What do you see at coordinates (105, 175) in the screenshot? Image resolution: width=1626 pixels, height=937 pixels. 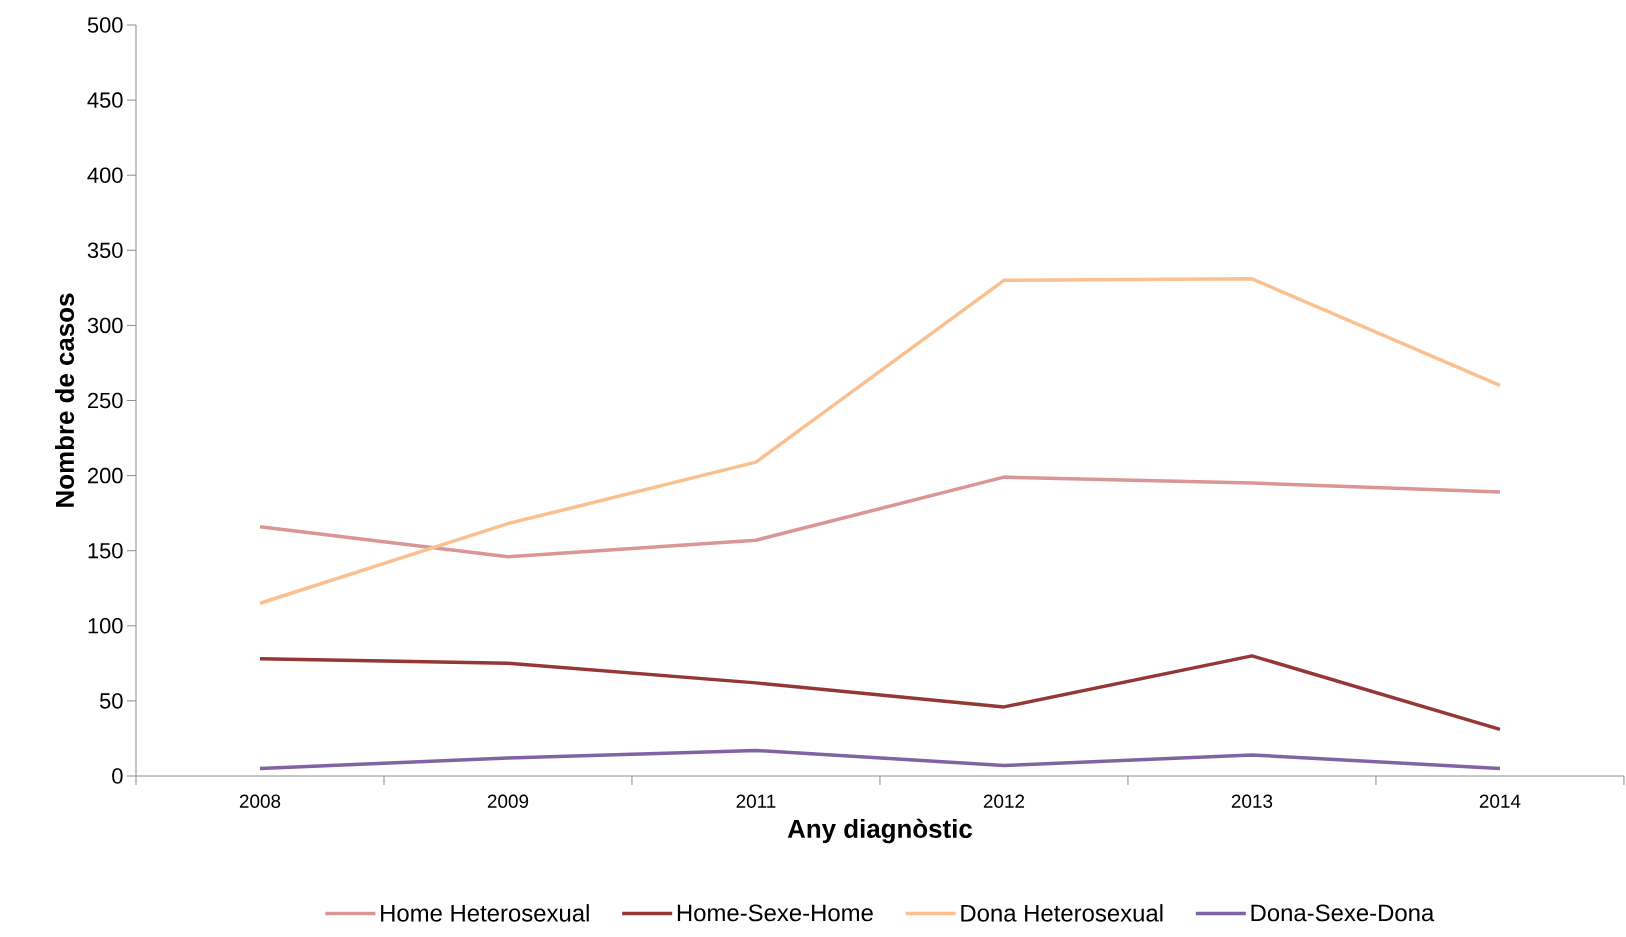 I see `y-tick-label: 400` at bounding box center [105, 175].